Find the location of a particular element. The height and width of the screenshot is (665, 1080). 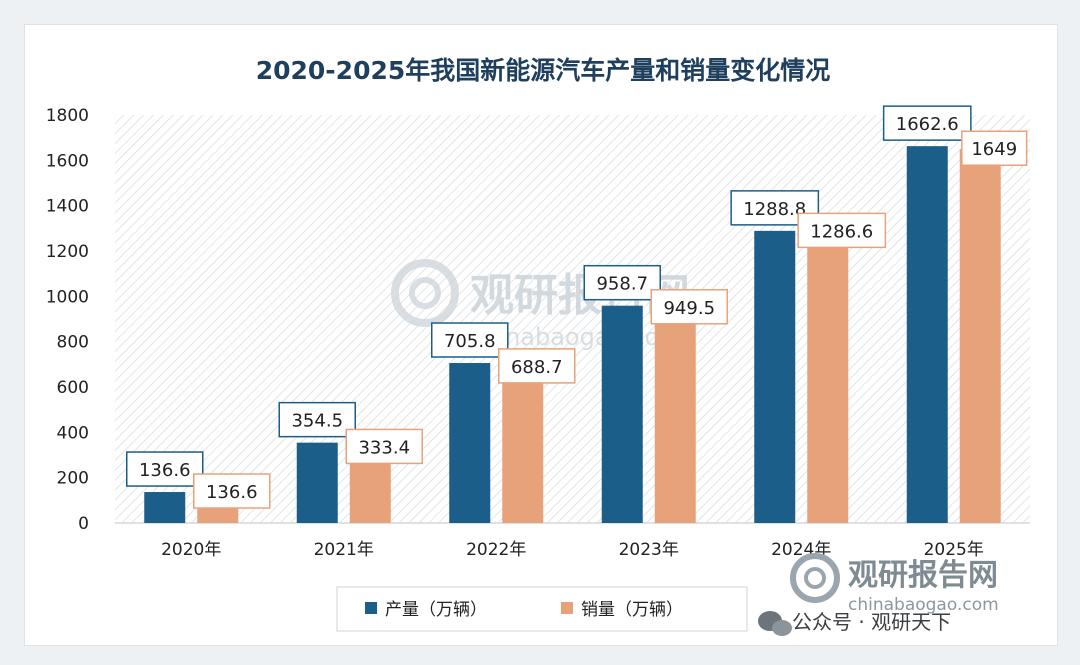

y-axis: 0 200 400 600 800 1000 1200 1400 1600 1800 is located at coordinates (67, 320).